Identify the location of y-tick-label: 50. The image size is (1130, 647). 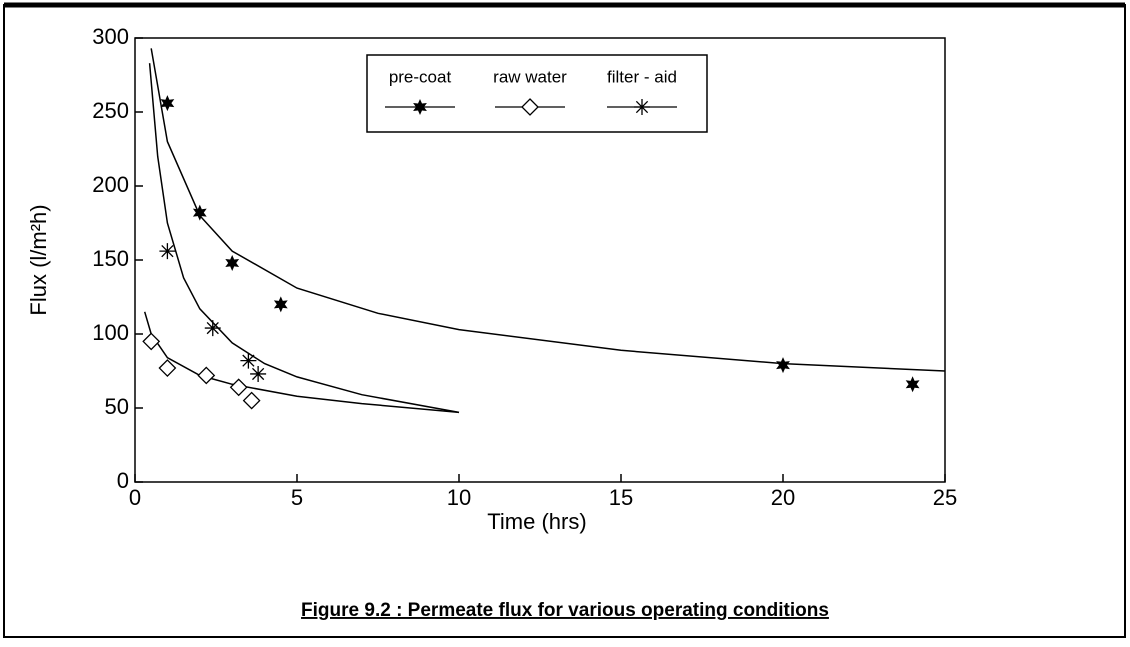
(117, 406).